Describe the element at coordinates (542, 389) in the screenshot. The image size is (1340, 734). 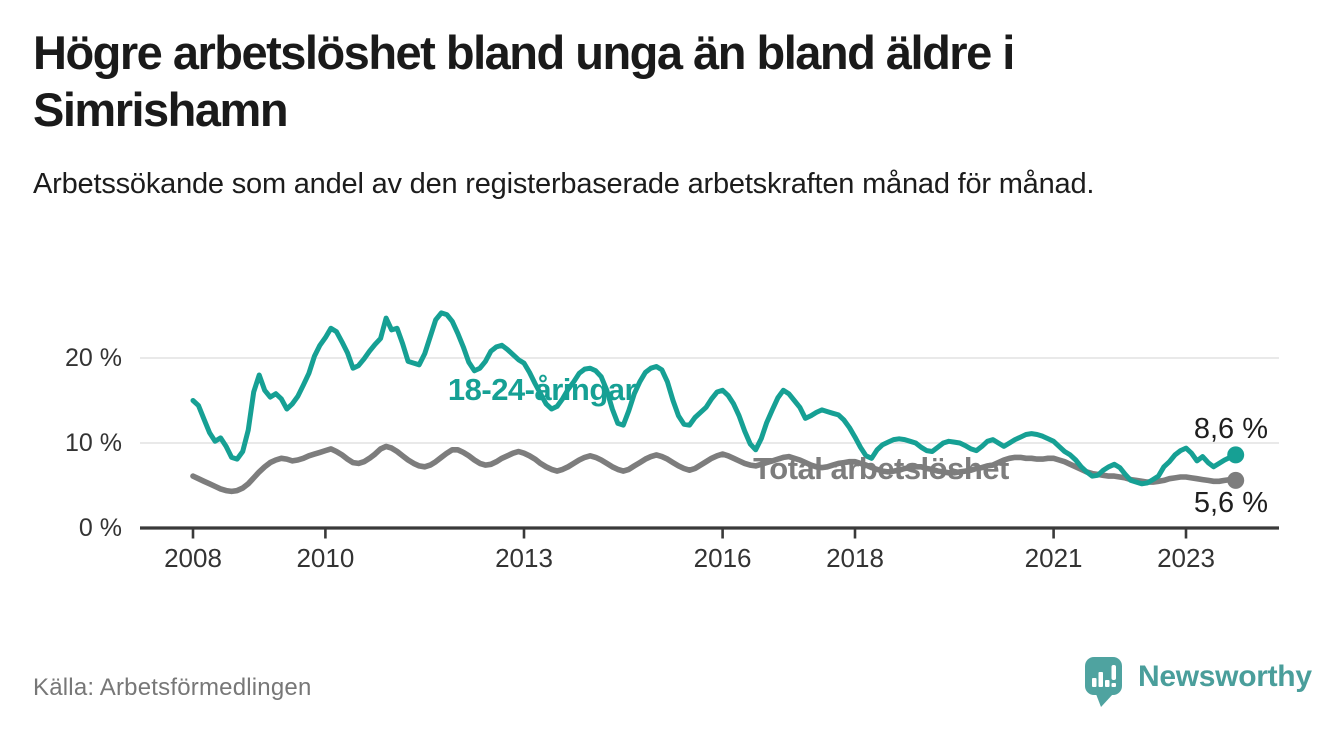
I see `series-label-youth: 18-24-åringar` at that location.